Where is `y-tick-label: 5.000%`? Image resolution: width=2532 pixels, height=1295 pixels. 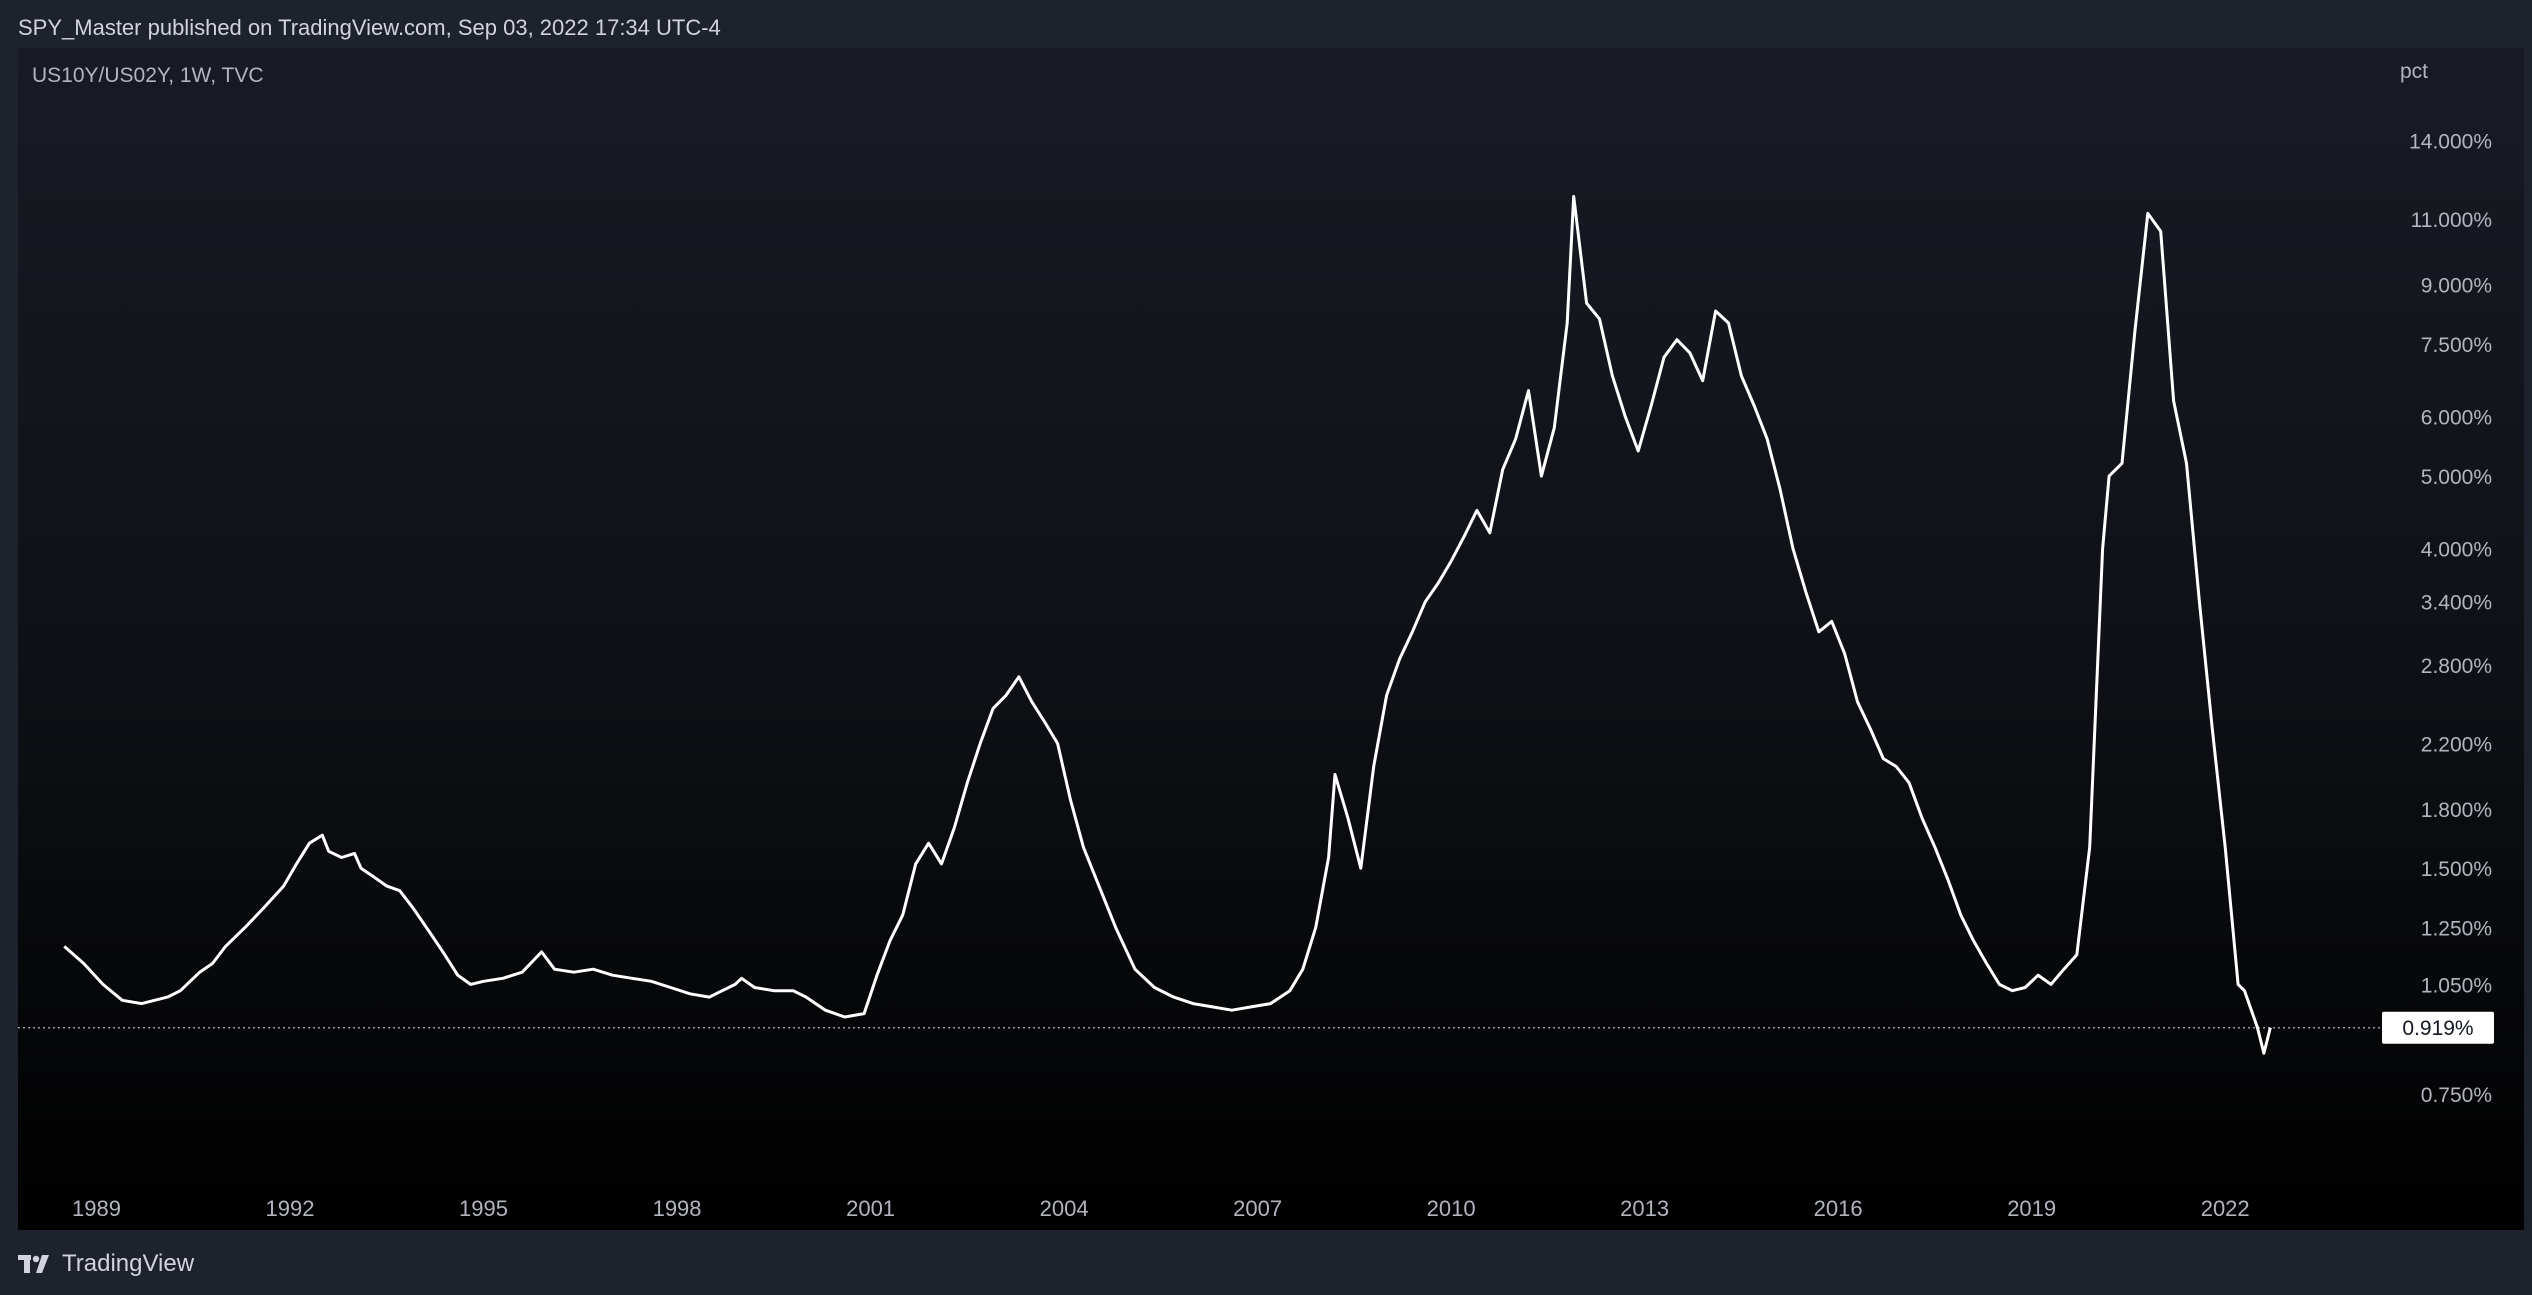
y-tick-label: 5.000% is located at coordinates (2456, 477).